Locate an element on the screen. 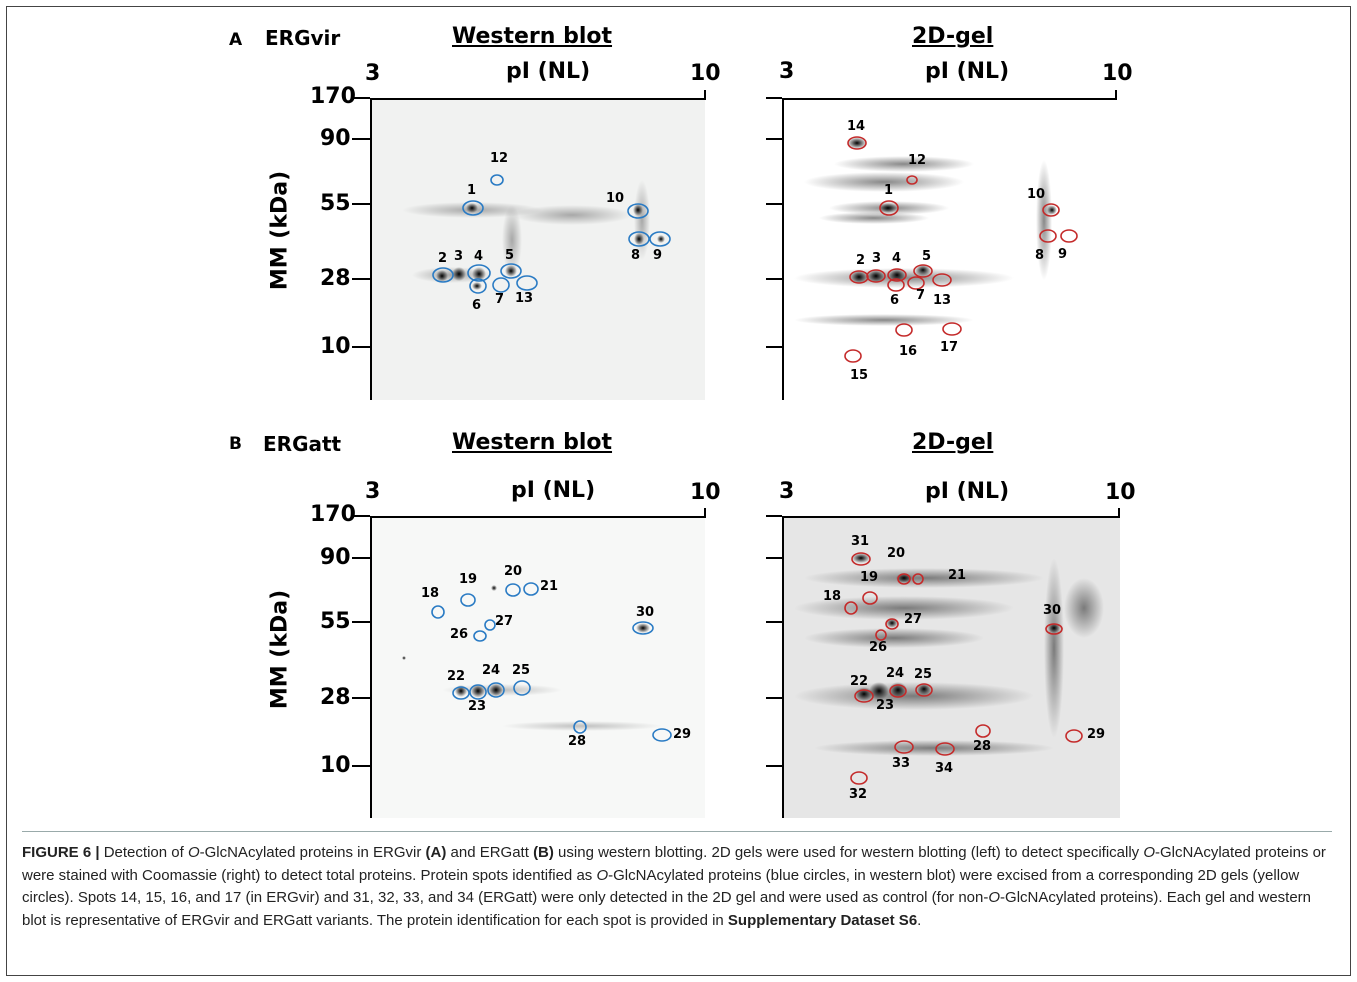  panel-a-mm-label: MM (kDa) is located at coordinates (280, 230).